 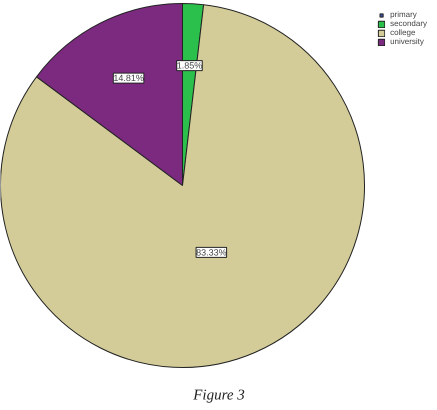 I want to click on legend-label: primary, so click(x=403, y=14).